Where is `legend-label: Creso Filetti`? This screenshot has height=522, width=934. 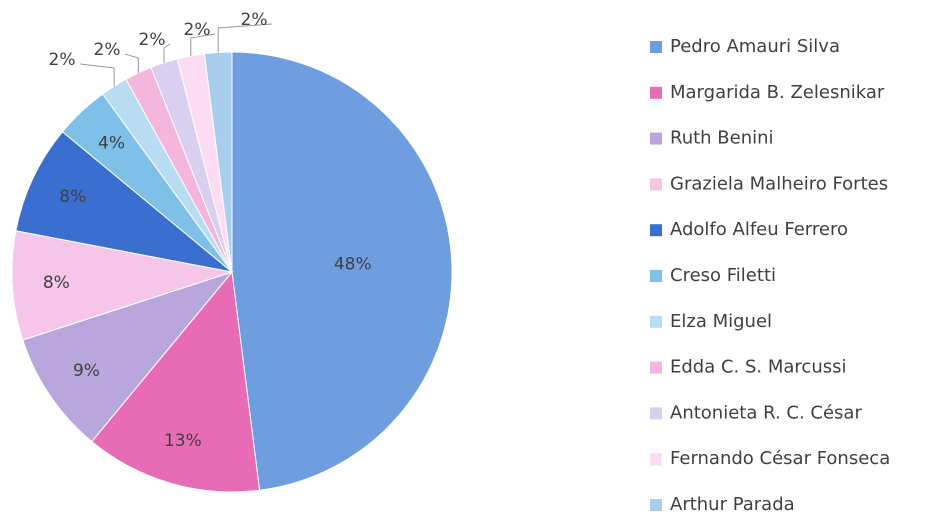
legend-label: Creso Filetti is located at coordinates (723, 275).